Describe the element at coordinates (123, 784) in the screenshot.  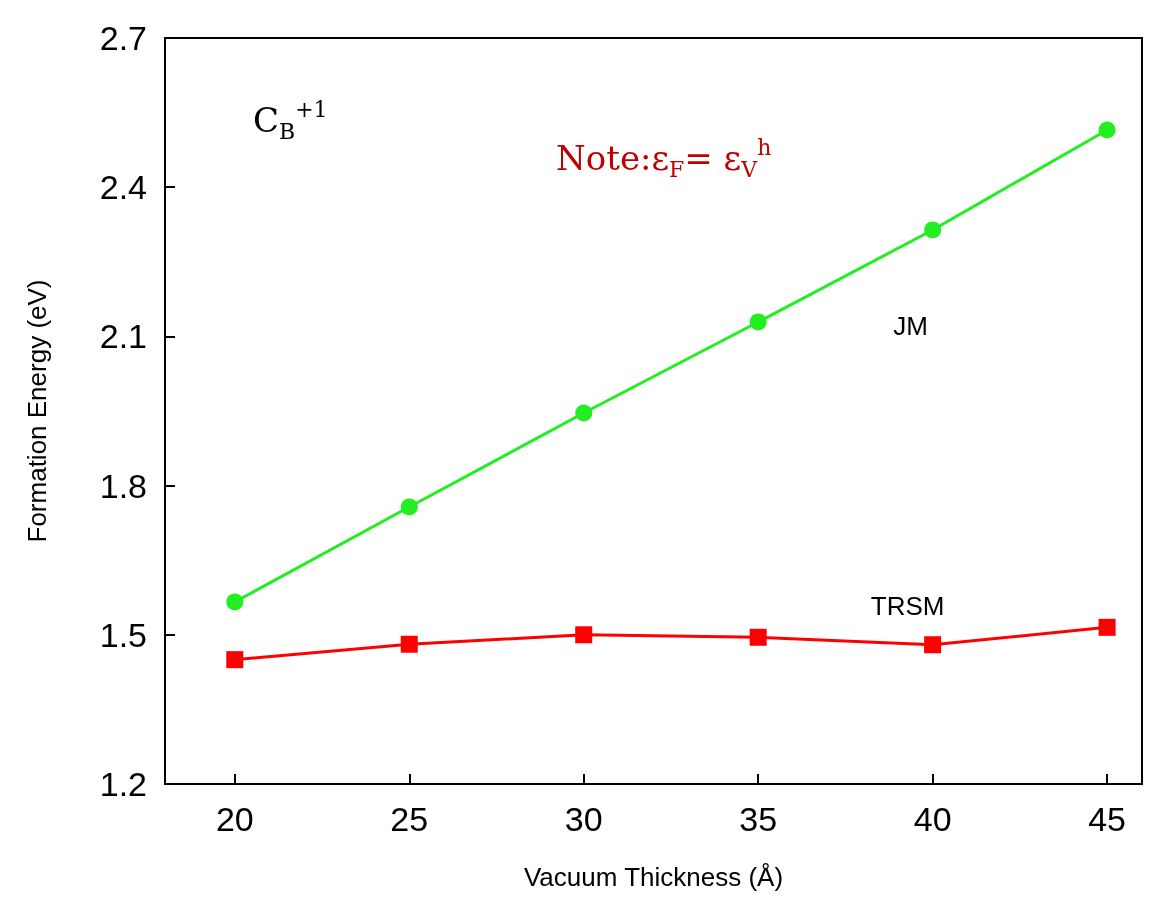
I see `y-tick-label: 1.2` at that location.